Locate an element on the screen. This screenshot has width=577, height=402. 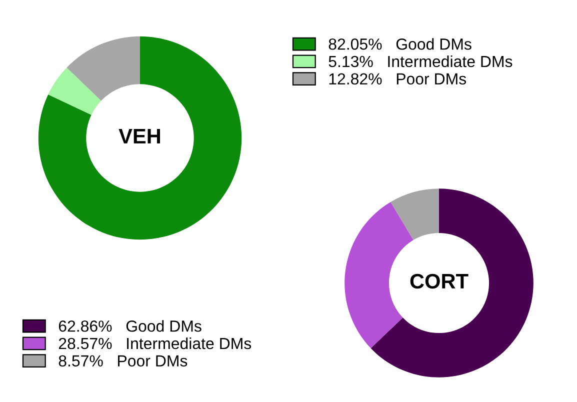
legend-label: 8.57% Poor DMs is located at coordinates (123, 361).